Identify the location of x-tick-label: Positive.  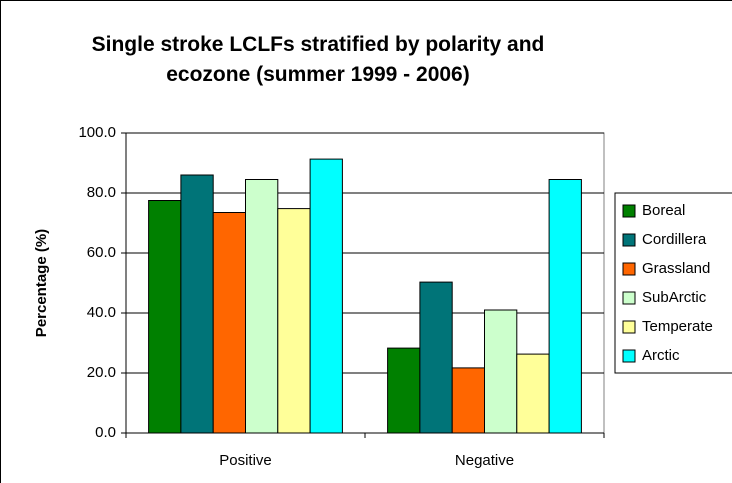
(245, 460).